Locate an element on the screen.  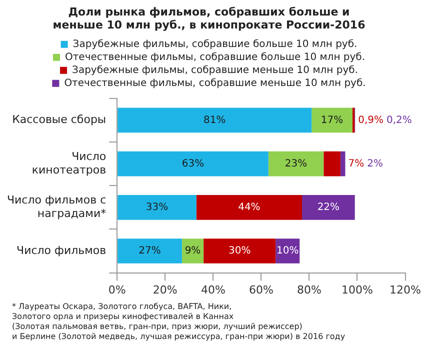
data-label: 17% is located at coordinates (332, 120).